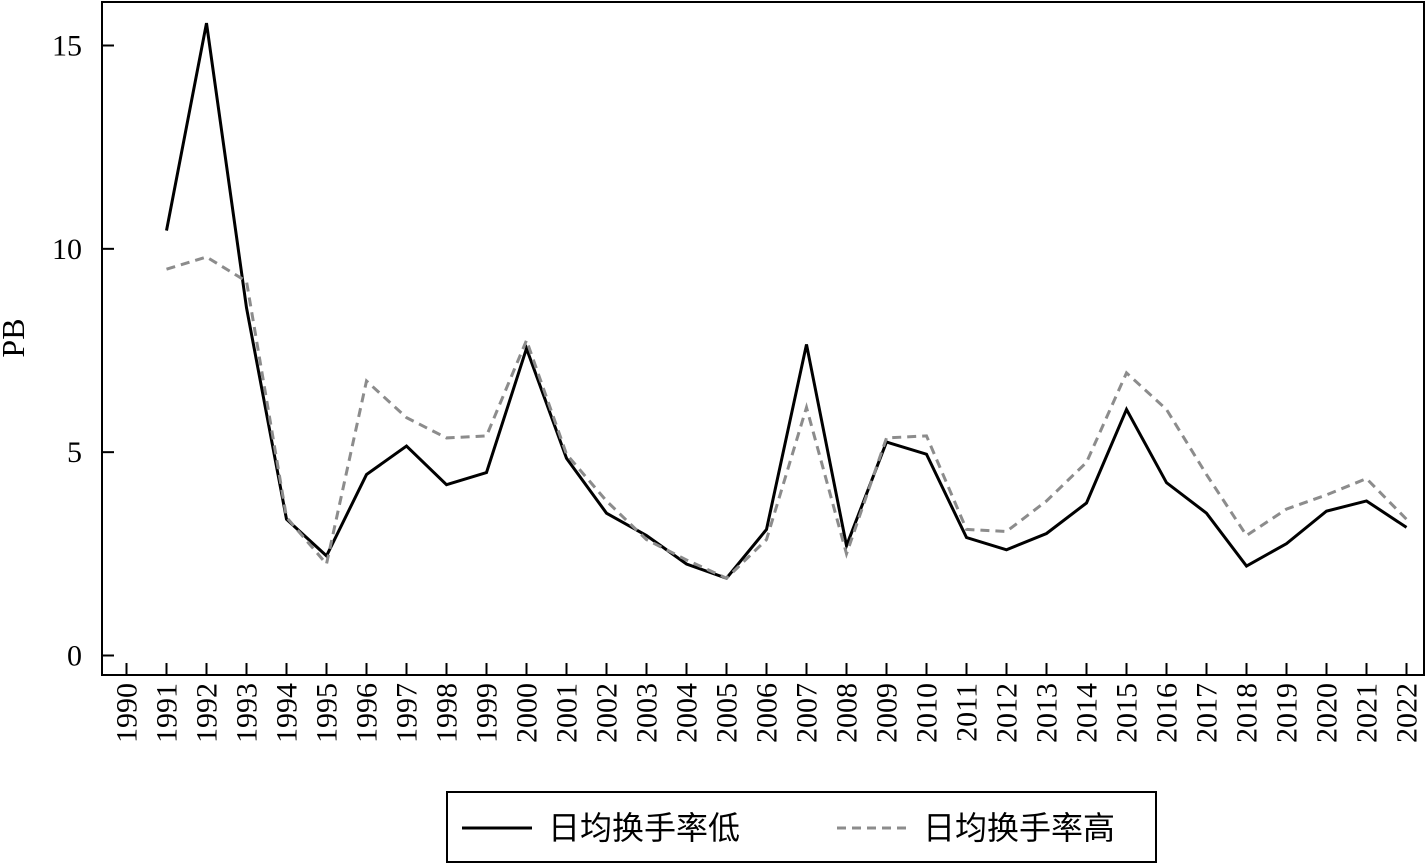  Describe the element at coordinates (527, 713) in the screenshot. I see `x-tick-label: 2000` at that location.